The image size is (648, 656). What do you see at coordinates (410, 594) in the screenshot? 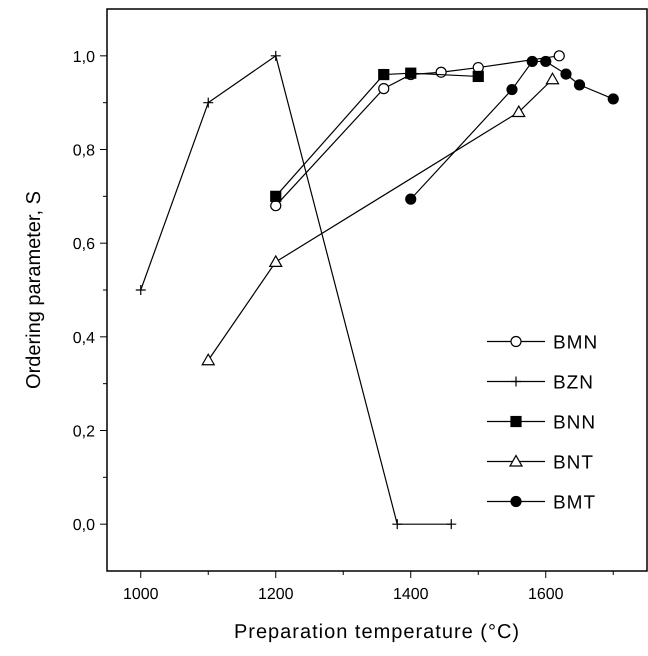
I see `x-tick-label: 1400` at bounding box center [410, 594].